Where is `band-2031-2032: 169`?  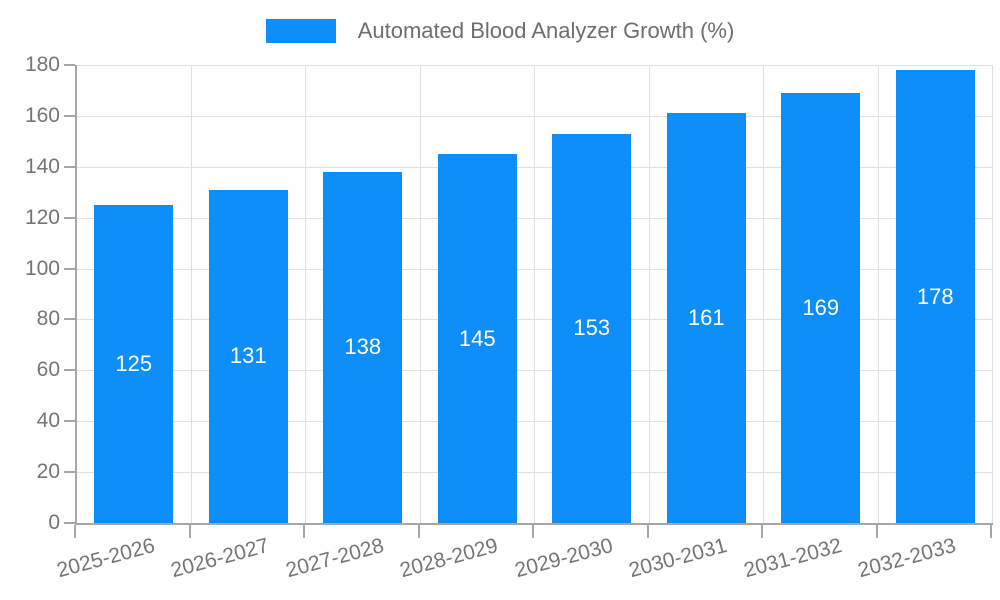 band-2031-2032: 169 is located at coordinates (821, 294).